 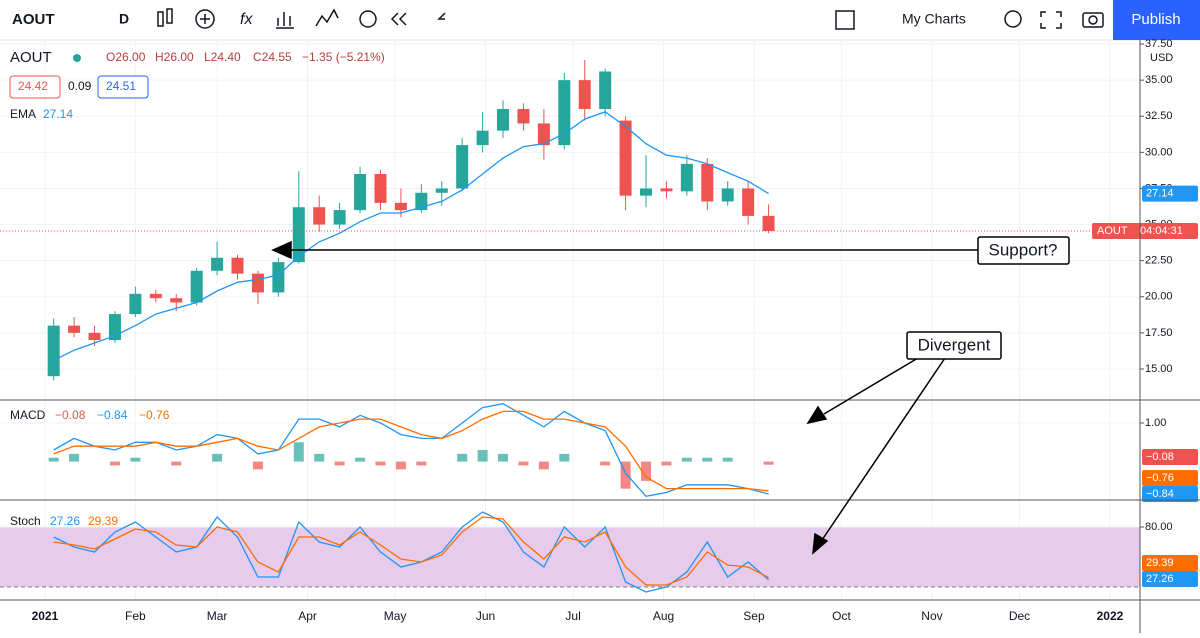 What do you see at coordinates (246, 19) in the screenshot?
I see `fx-icon: fx` at bounding box center [246, 19].